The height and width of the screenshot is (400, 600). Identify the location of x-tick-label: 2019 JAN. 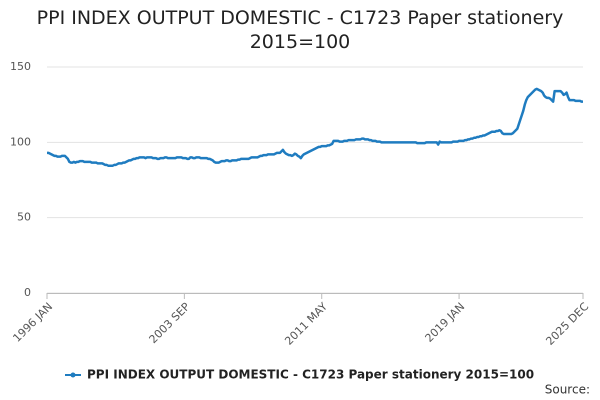
(445, 322).